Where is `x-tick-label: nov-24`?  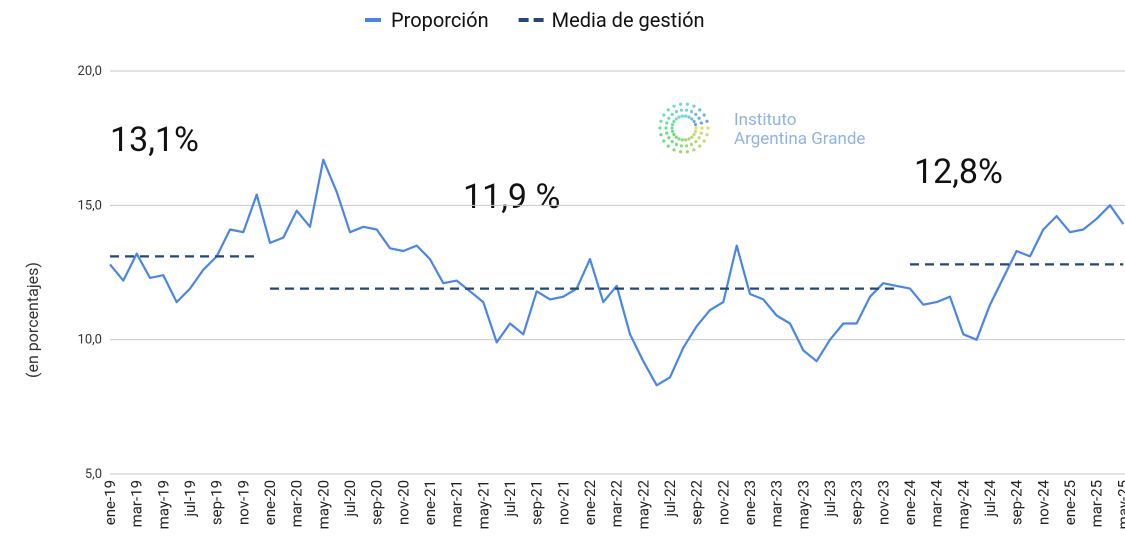
x-tick-label: nov-24 is located at coordinates (1043, 502).